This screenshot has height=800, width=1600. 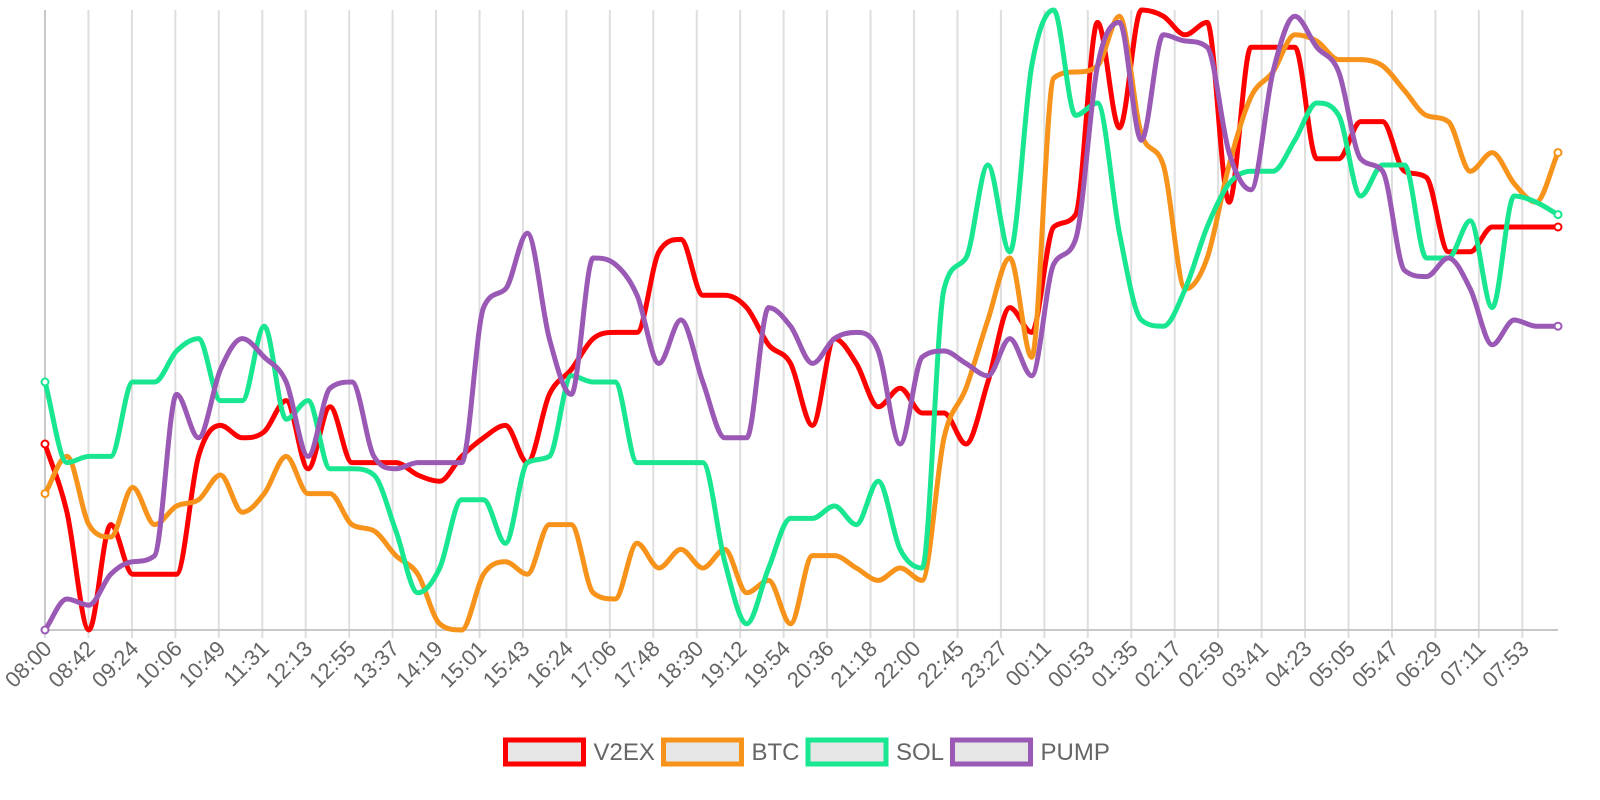 I want to click on x-tick-label: 07:11, so click(x=1462, y=663).